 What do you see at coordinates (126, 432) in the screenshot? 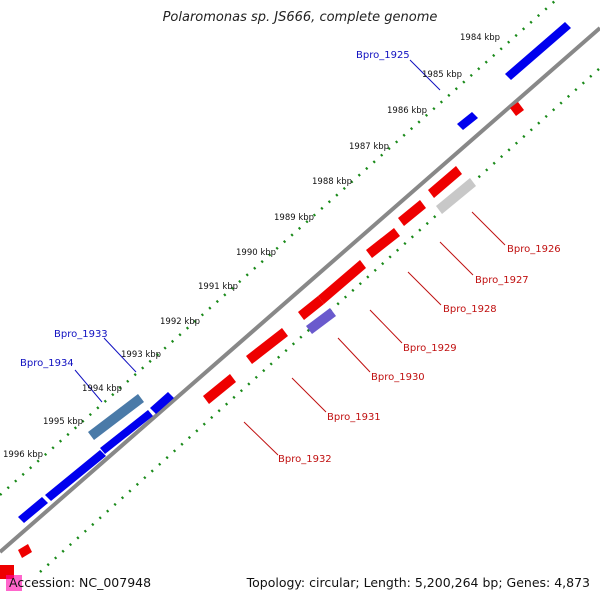
I see `gene-forward-b` at bounding box center [126, 432].